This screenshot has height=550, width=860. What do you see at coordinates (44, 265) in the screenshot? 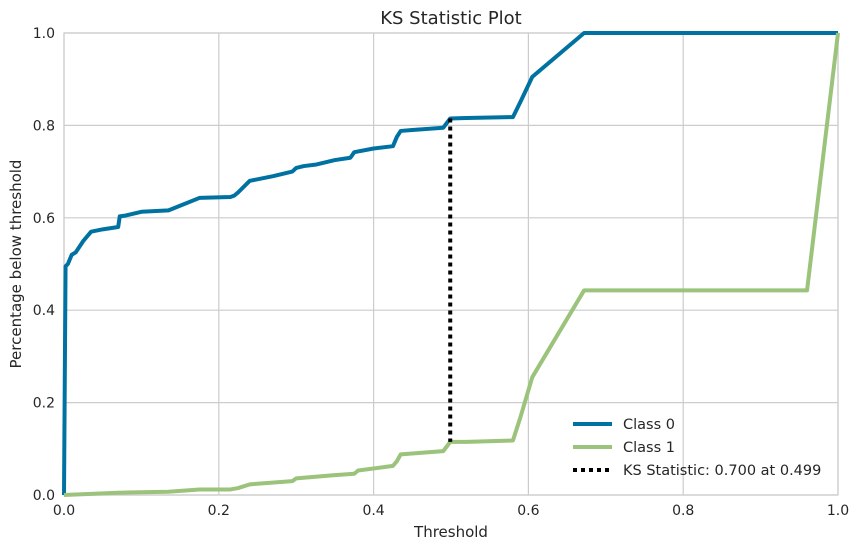
I see `y-tick-labels: 0.0 0.2 0.4 0.6 0.8 1.0` at bounding box center [44, 265].